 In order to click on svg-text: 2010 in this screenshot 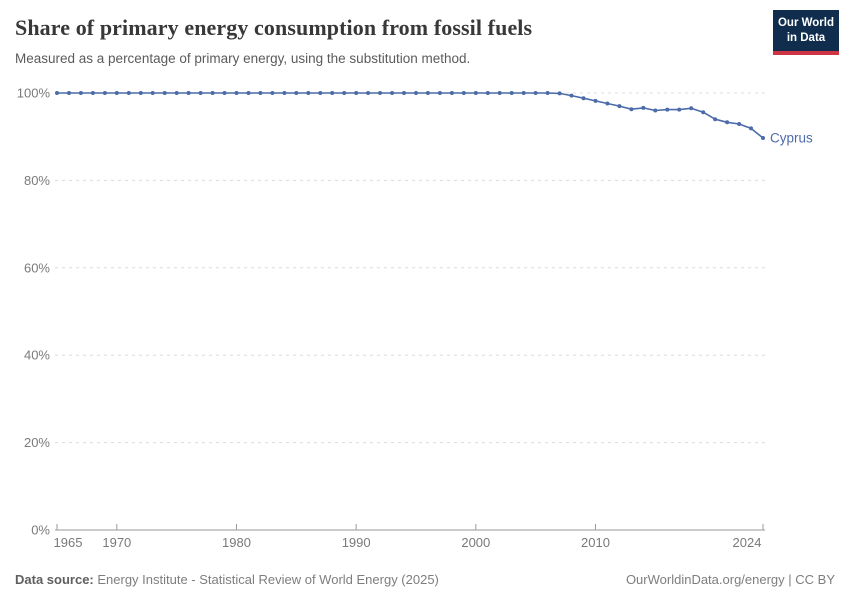, I will do `click(595, 542)`.